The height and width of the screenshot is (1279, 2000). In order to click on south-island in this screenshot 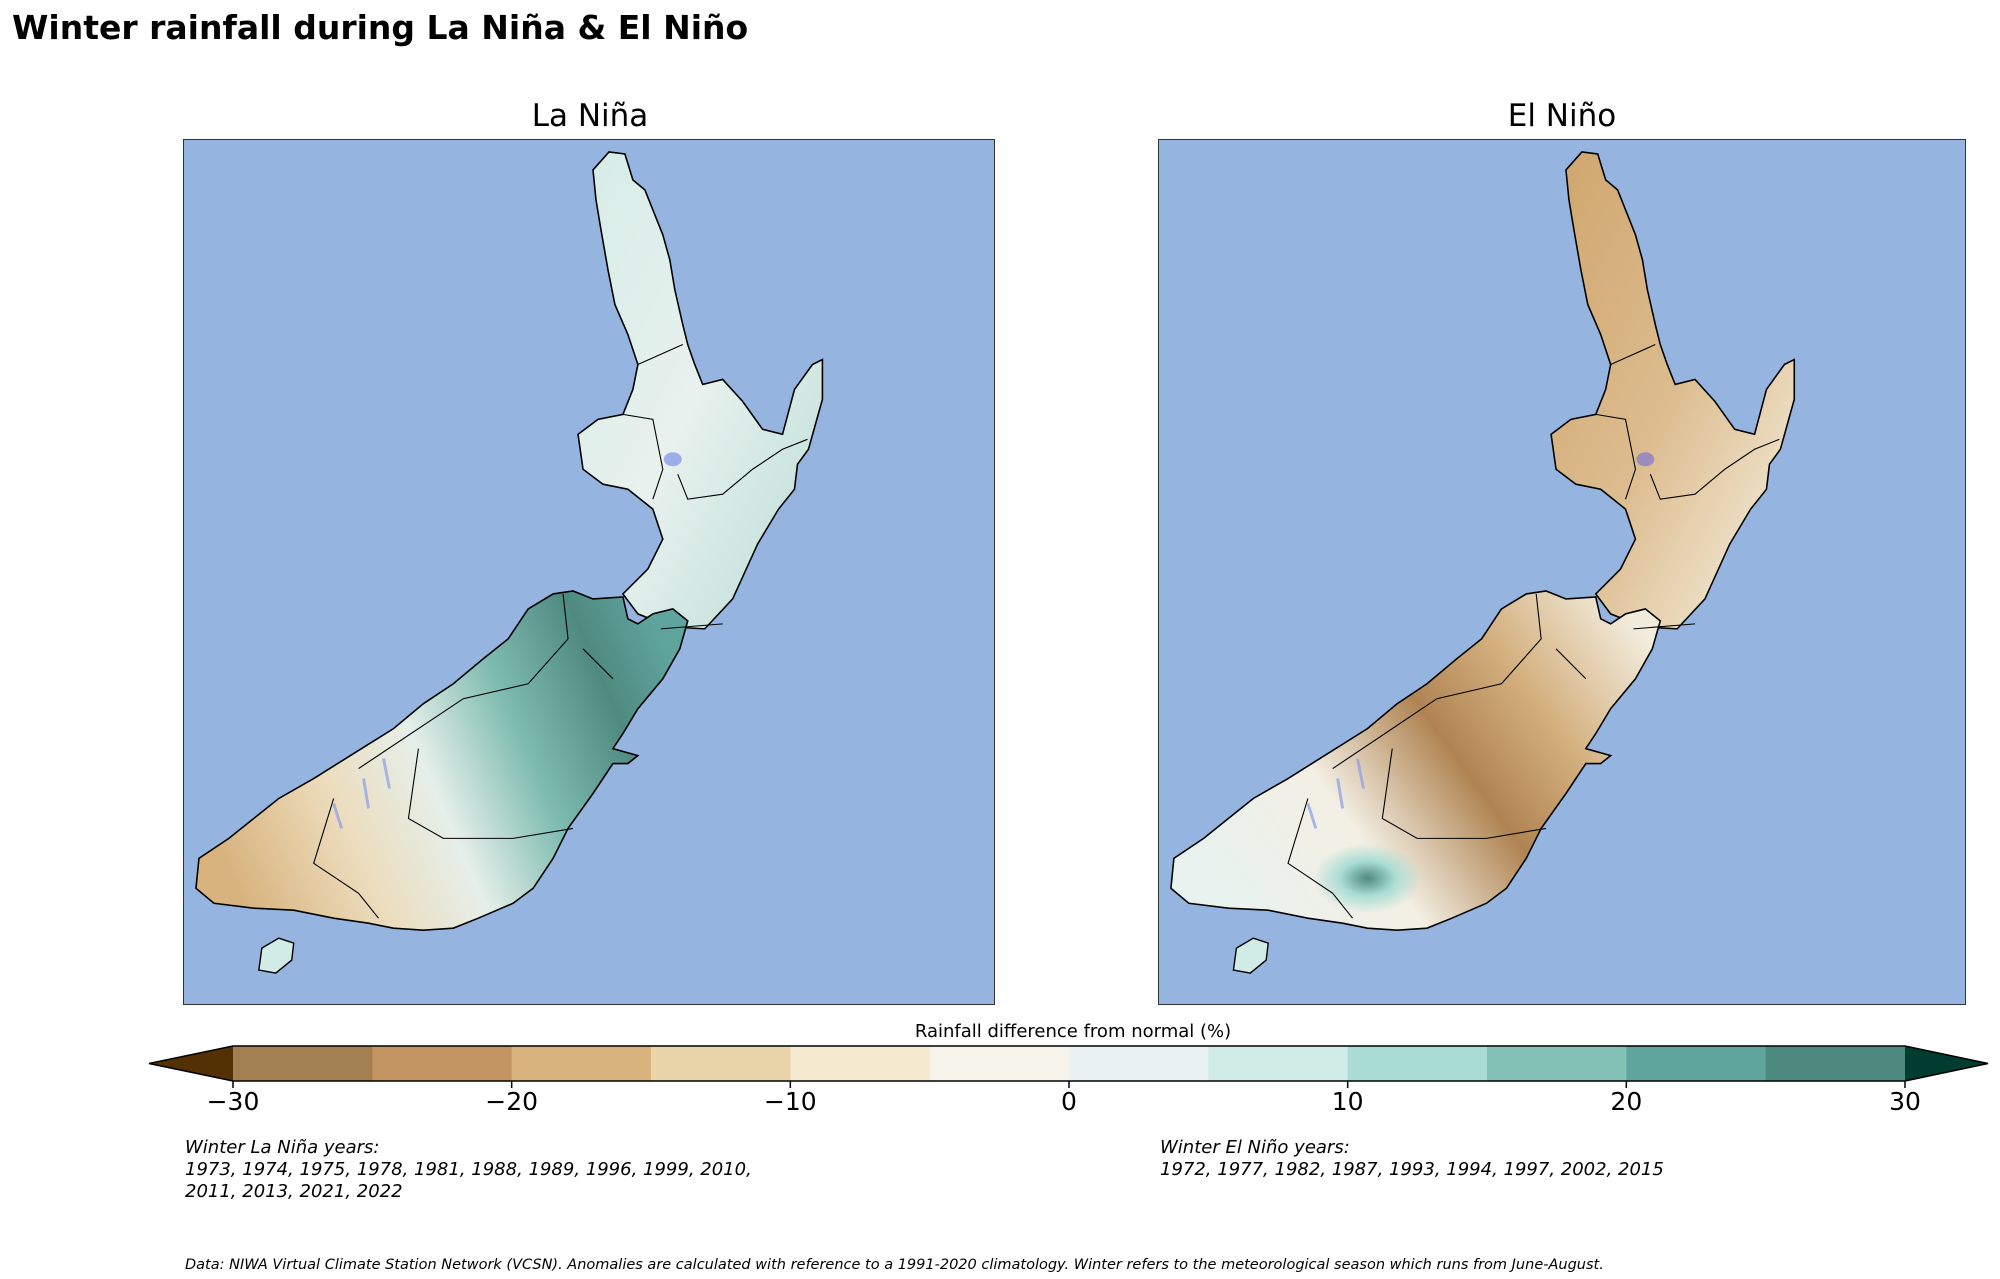, I will do `click(442, 760)`.